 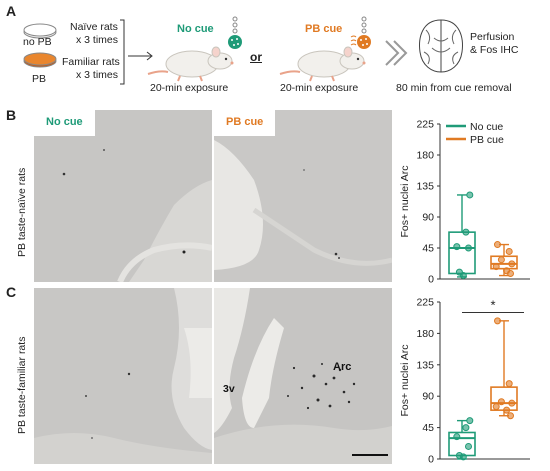 What do you see at coordinates (40, 60) in the screenshot?
I see `pb-dish-icon` at bounding box center [40, 60].